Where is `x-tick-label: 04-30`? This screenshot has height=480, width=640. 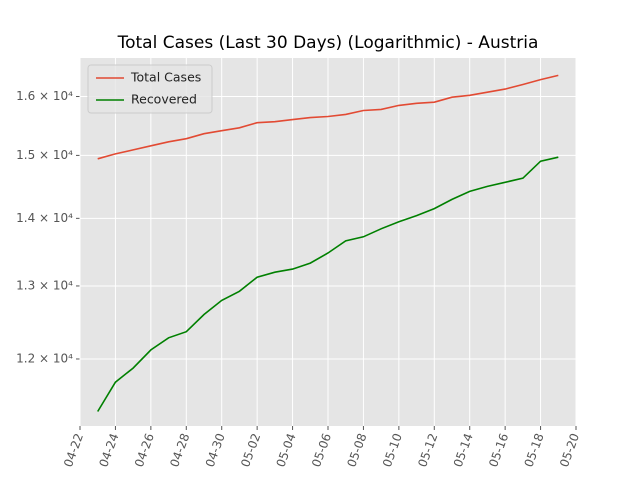
x-tick-label: 04-30 is located at coordinates (215, 450).